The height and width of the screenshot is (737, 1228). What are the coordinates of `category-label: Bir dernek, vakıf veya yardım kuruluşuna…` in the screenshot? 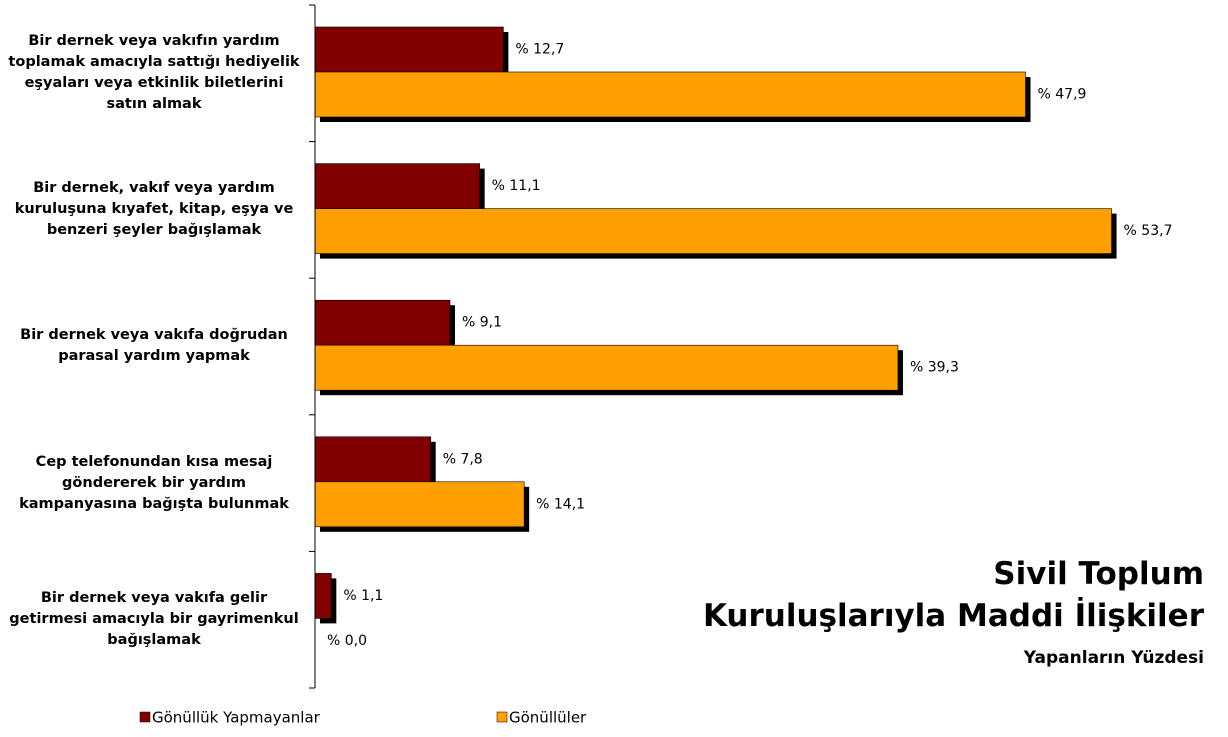 It's located at (154, 209).